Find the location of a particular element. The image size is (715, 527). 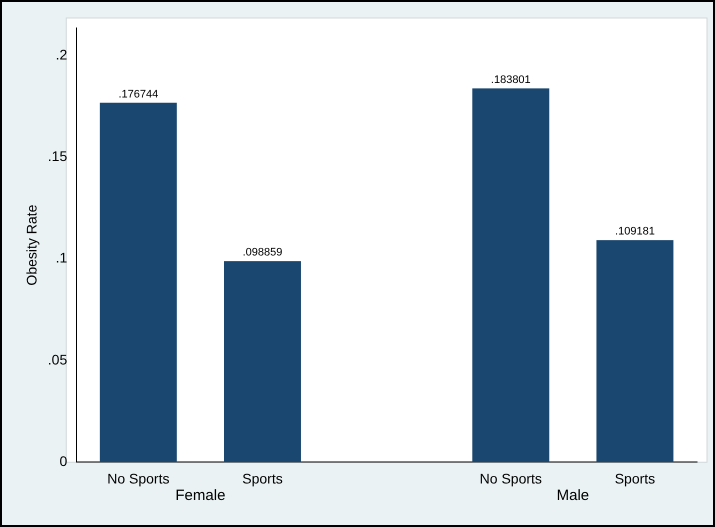

data-label: .109181 is located at coordinates (635, 232).